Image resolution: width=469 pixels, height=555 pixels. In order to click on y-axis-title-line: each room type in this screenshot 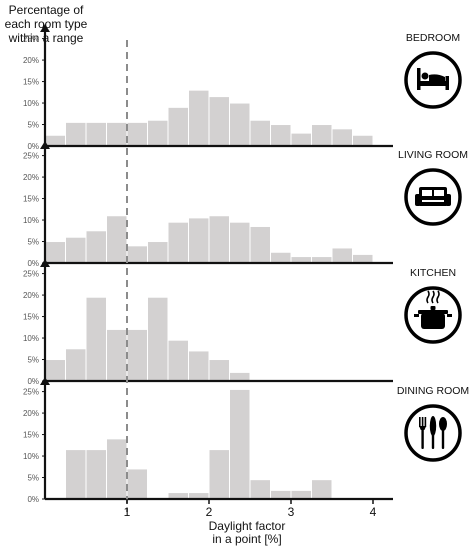, I will do `click(46, 24)`.